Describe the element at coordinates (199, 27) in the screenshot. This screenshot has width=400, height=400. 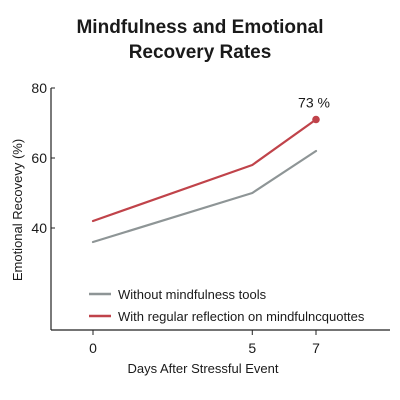
I see `chart-title-line-1: Mindfulness and Emotional` at that location.